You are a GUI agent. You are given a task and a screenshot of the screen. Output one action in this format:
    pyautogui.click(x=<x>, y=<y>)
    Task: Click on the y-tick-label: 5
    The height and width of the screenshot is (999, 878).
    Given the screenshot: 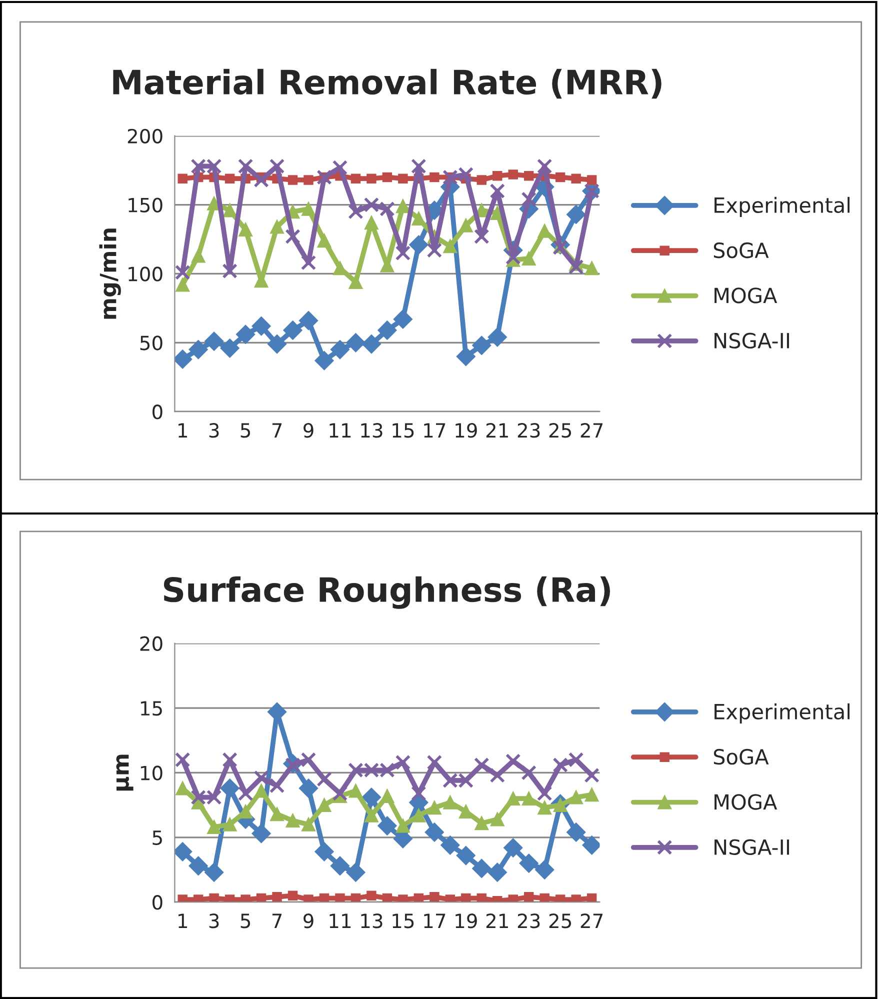 What is the action you would take?
    pyautogui.click(x=157, y=838)
    